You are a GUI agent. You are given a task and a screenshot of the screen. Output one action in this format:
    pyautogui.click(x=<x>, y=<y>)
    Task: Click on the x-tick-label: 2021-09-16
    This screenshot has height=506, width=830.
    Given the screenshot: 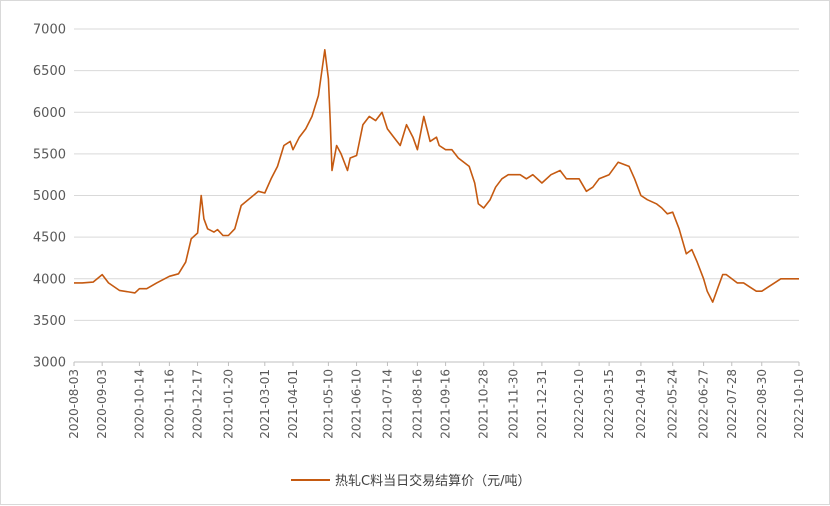 What is the action you would take?
    pyautogui.click(x=446, y=404)
    